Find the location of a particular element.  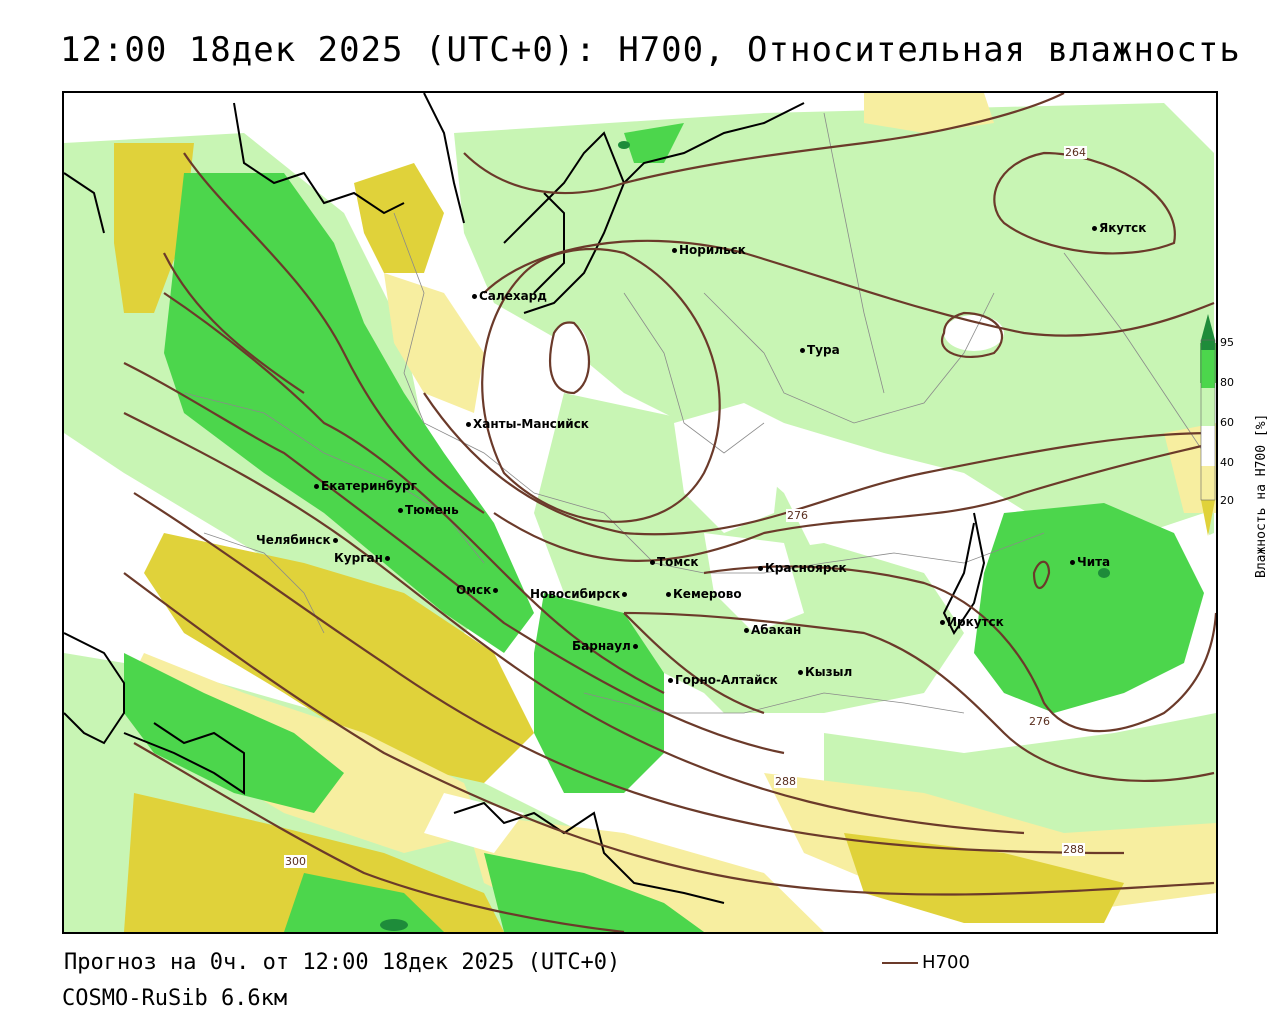

city-chelyabinsk: Челябинск is located at coordinates (298, 540).